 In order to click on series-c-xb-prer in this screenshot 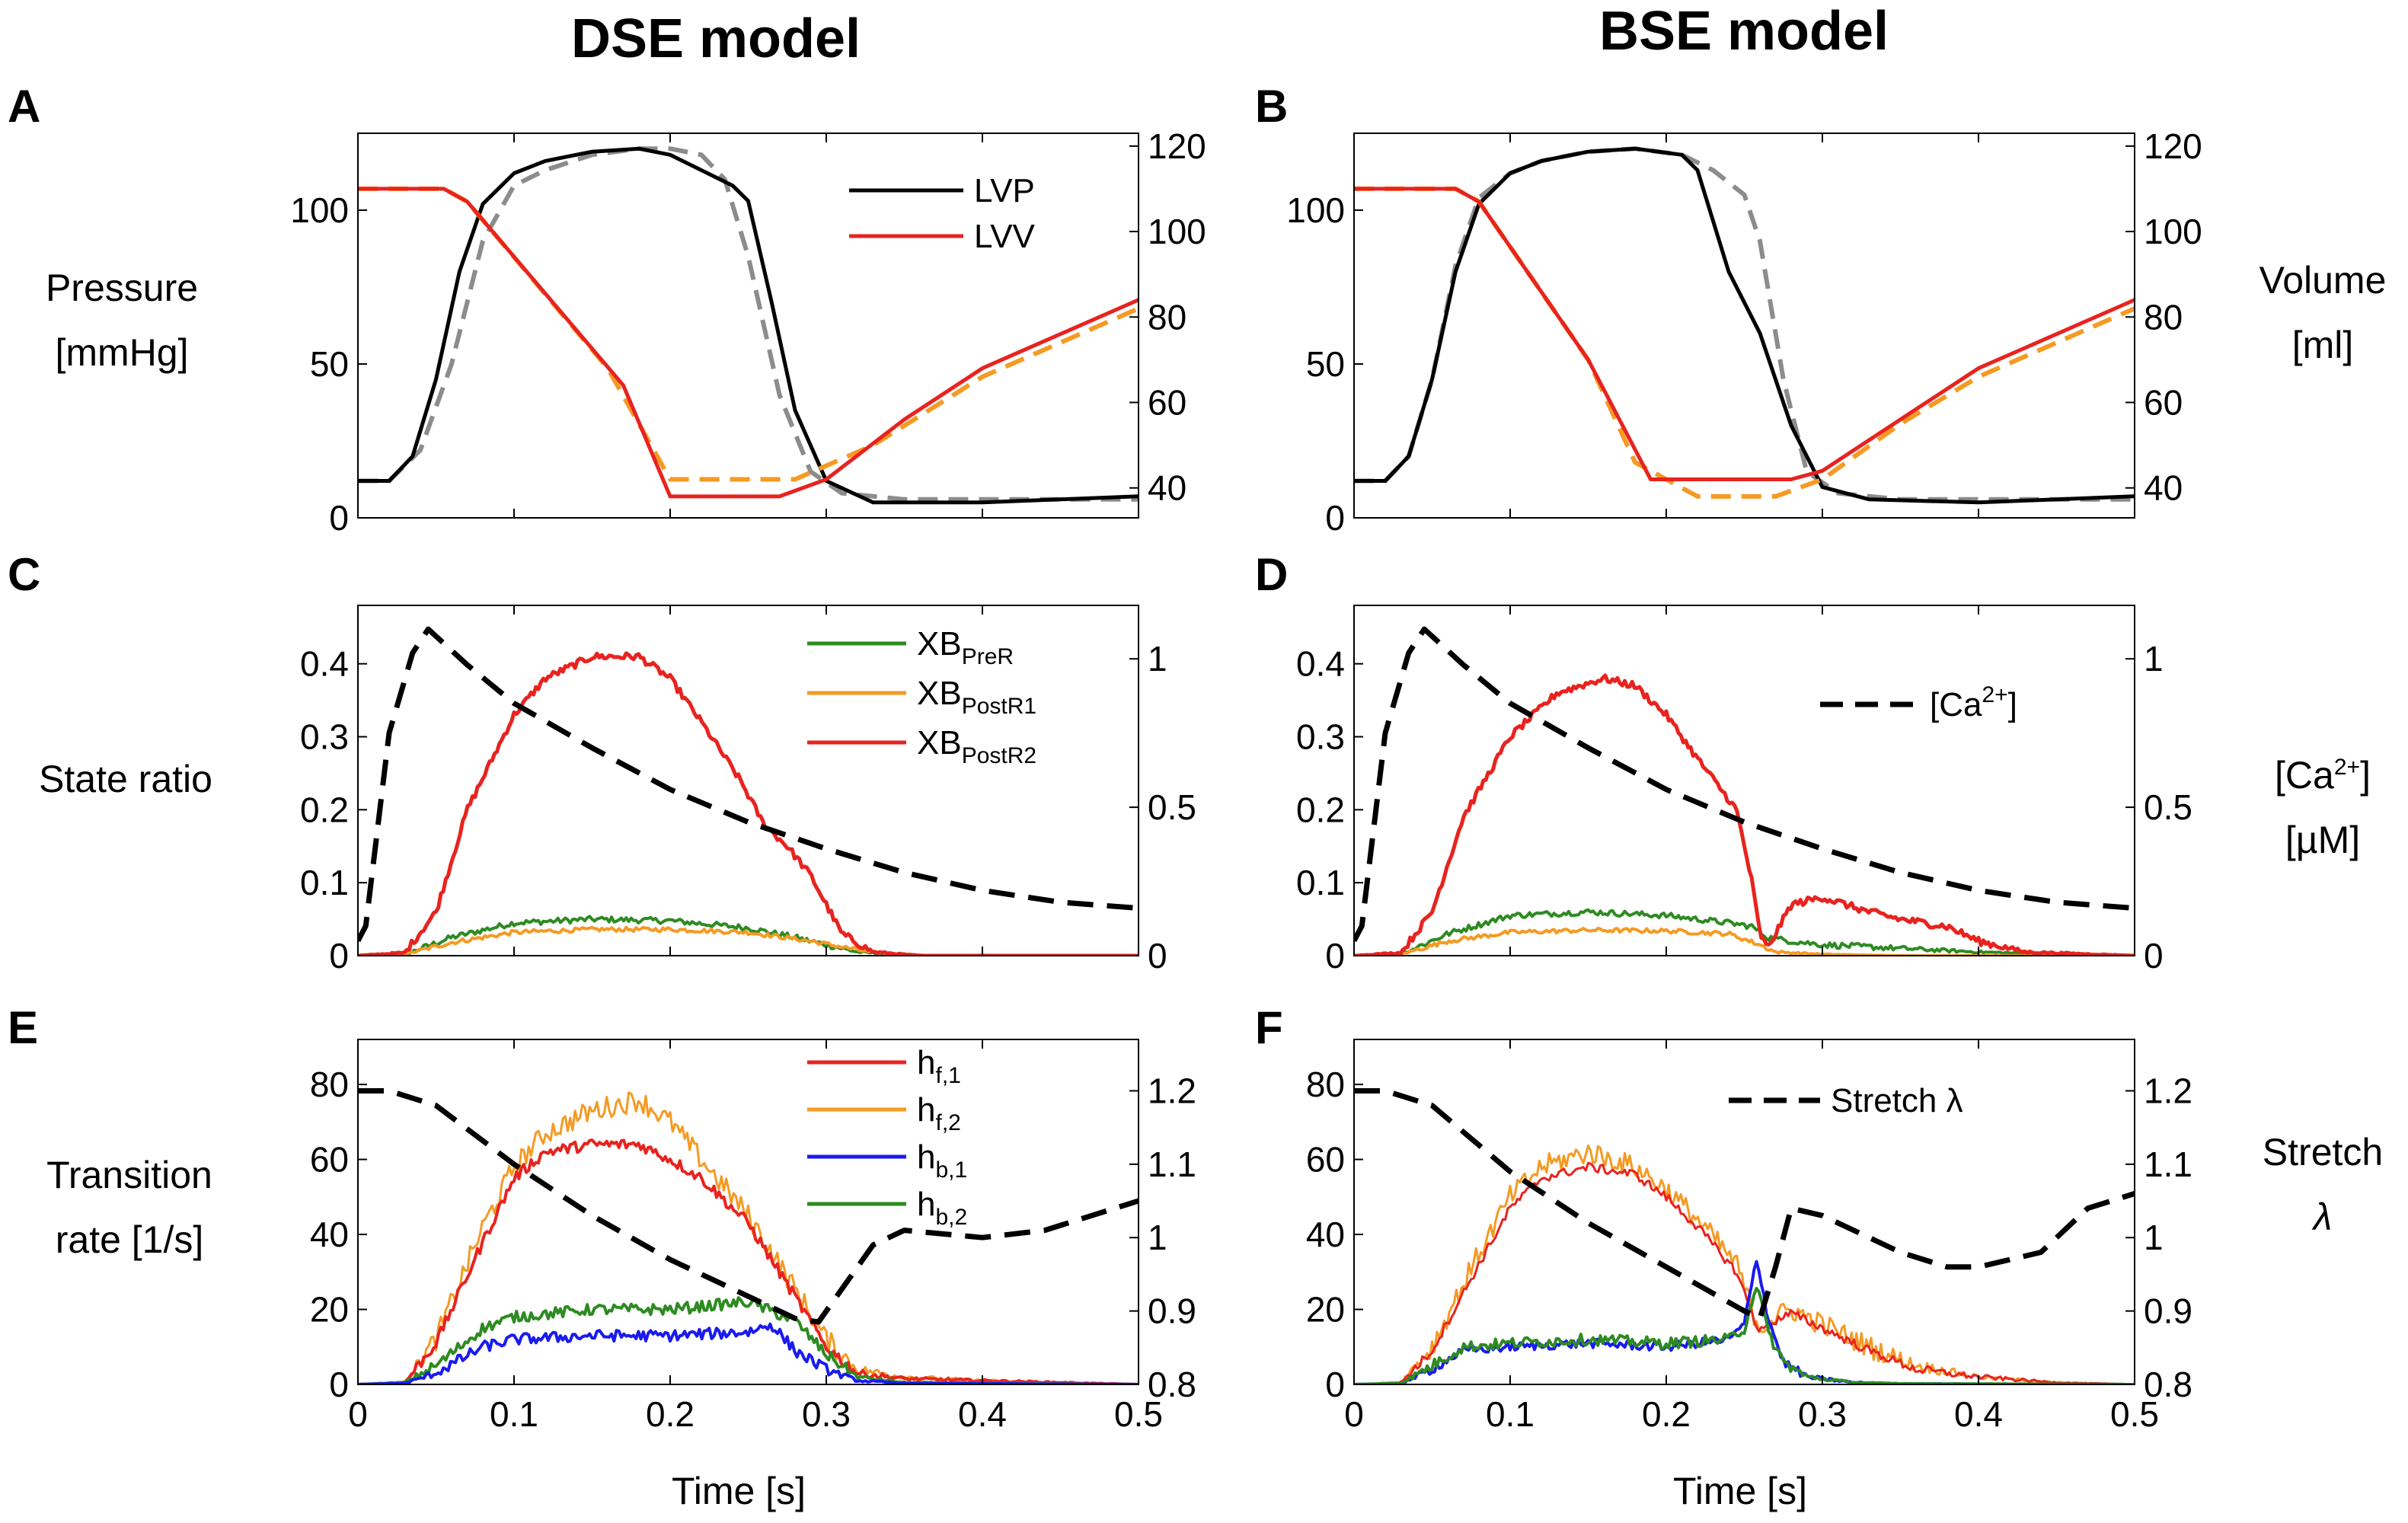, I will do `click(749, 935)`.